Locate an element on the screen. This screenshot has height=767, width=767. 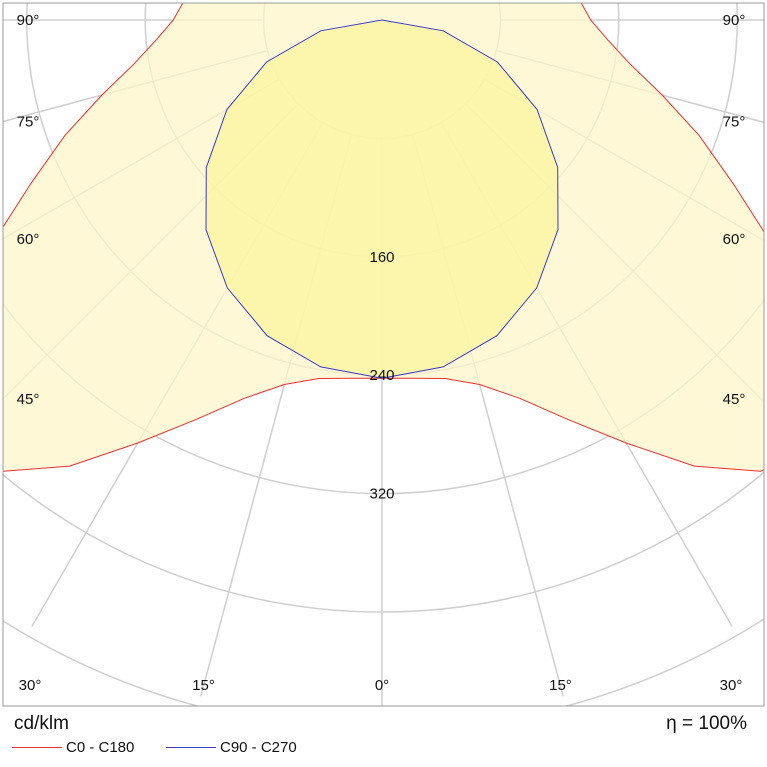
angle-label-left-75: 75° is located at coordinates (28, 122).